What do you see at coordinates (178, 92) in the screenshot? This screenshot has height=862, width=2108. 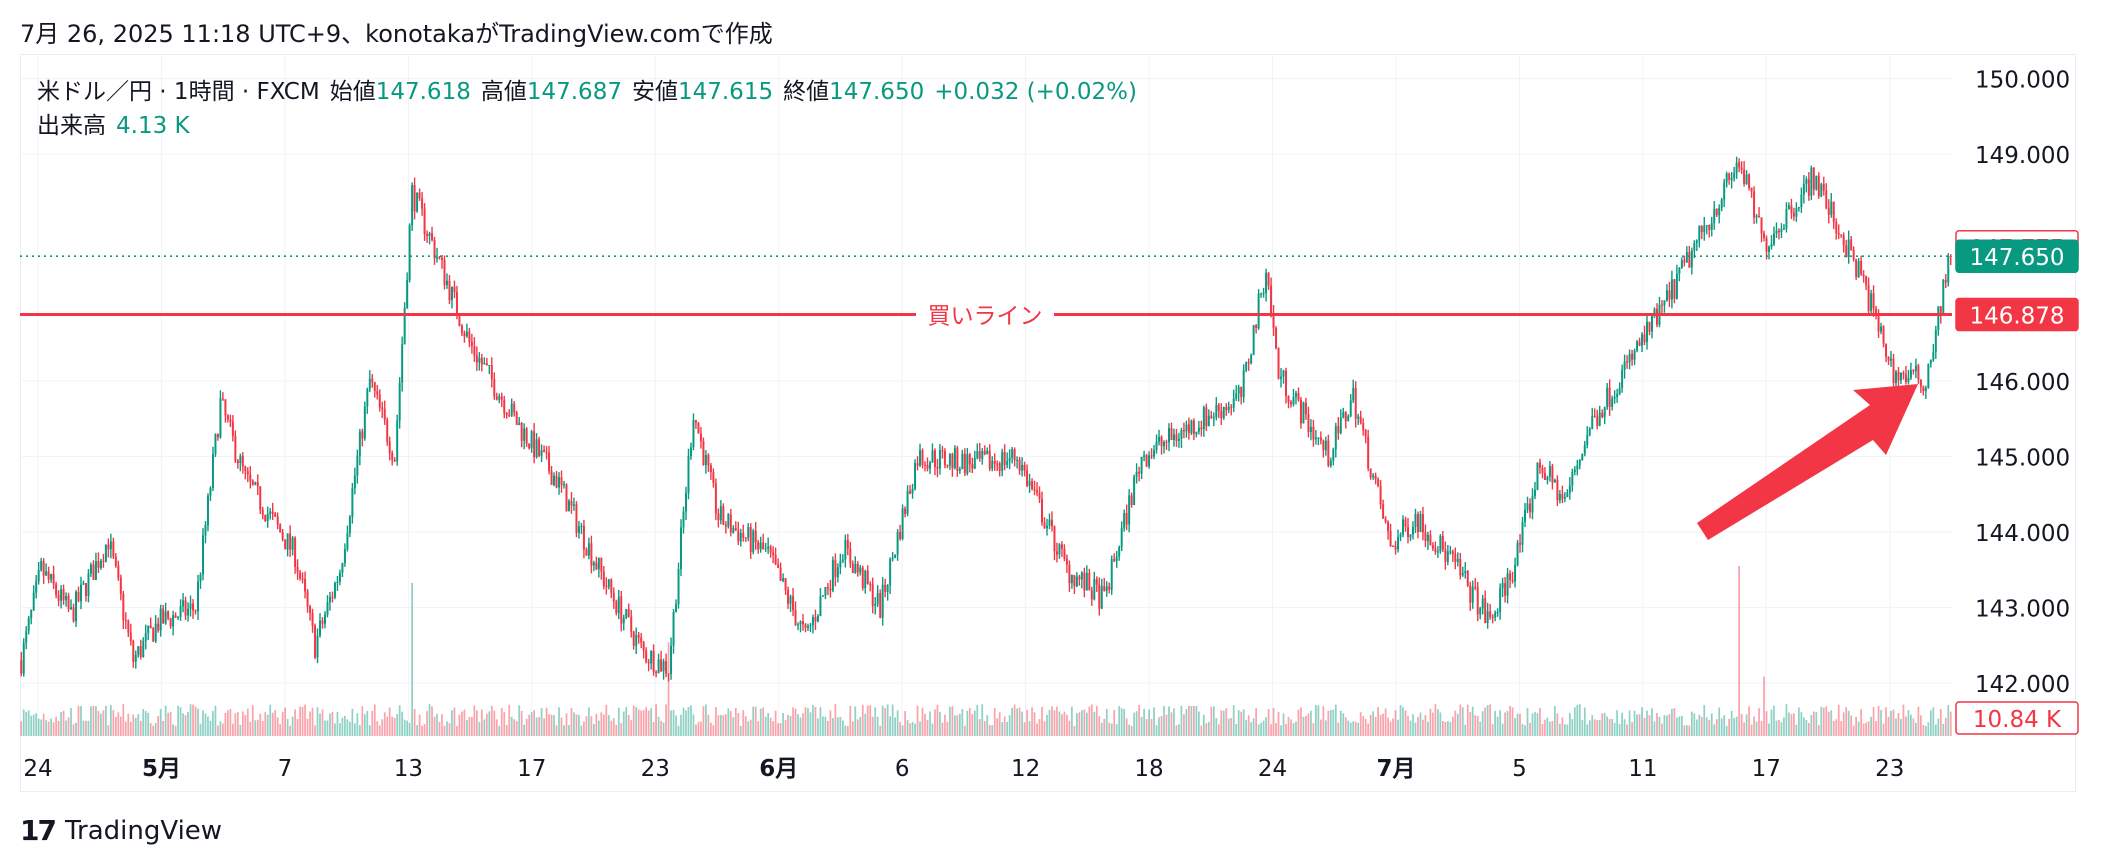 I see `symbol-label: 米ドル／円 · 1時間 · FXCM` at bounding box center [178, 92].